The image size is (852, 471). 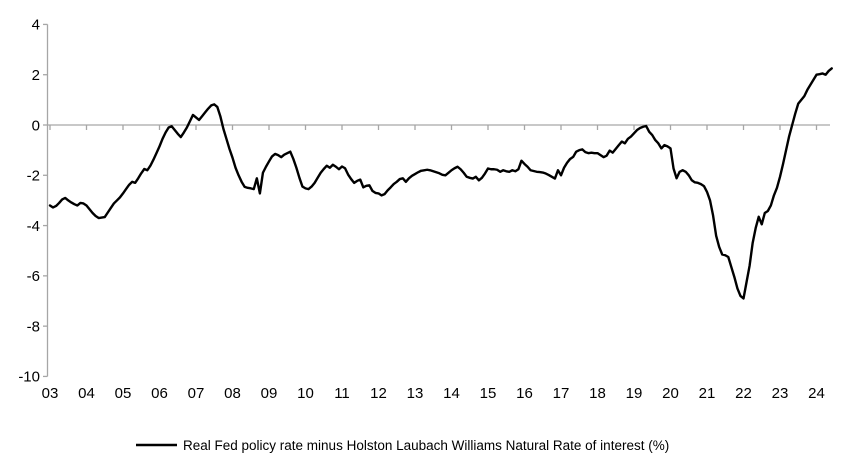 I want to click on x-tick-label: 12, so click(x=378, y=393).